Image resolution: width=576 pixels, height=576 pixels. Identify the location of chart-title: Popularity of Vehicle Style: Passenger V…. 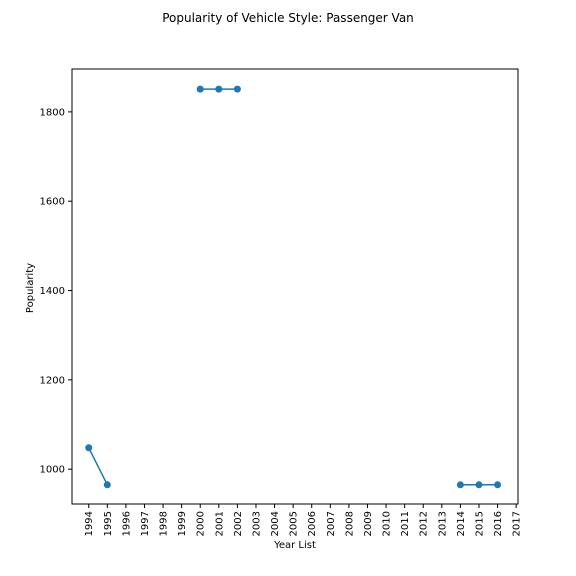
(288, 18).